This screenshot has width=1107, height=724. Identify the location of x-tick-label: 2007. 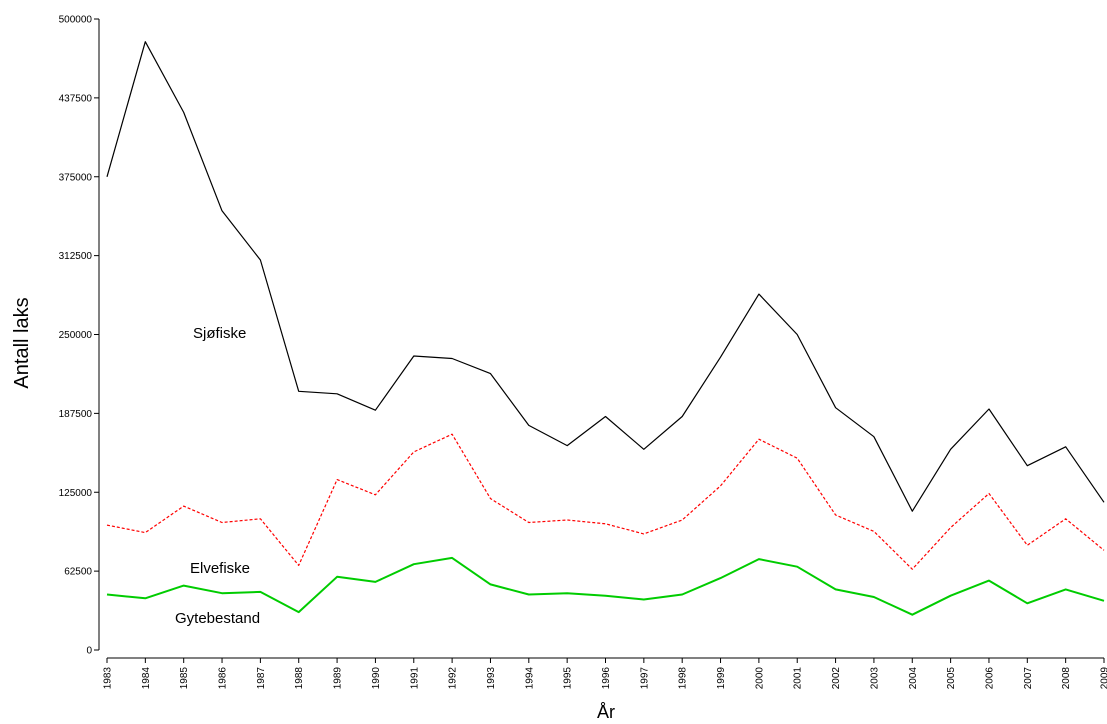
(1028, 678).